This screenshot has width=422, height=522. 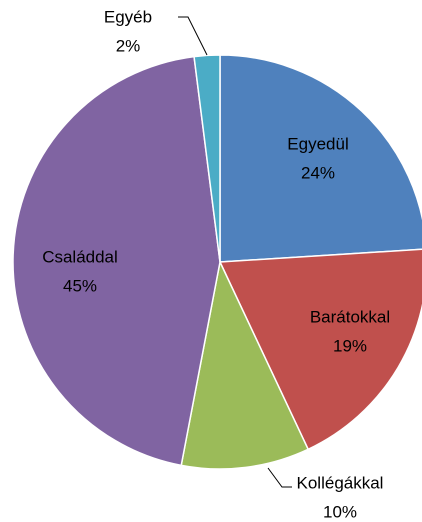 What do you see at coordinates (350, 316) in the screenshot?
I see `slice-label: Barátokkal` at bounding box center [350, 316].